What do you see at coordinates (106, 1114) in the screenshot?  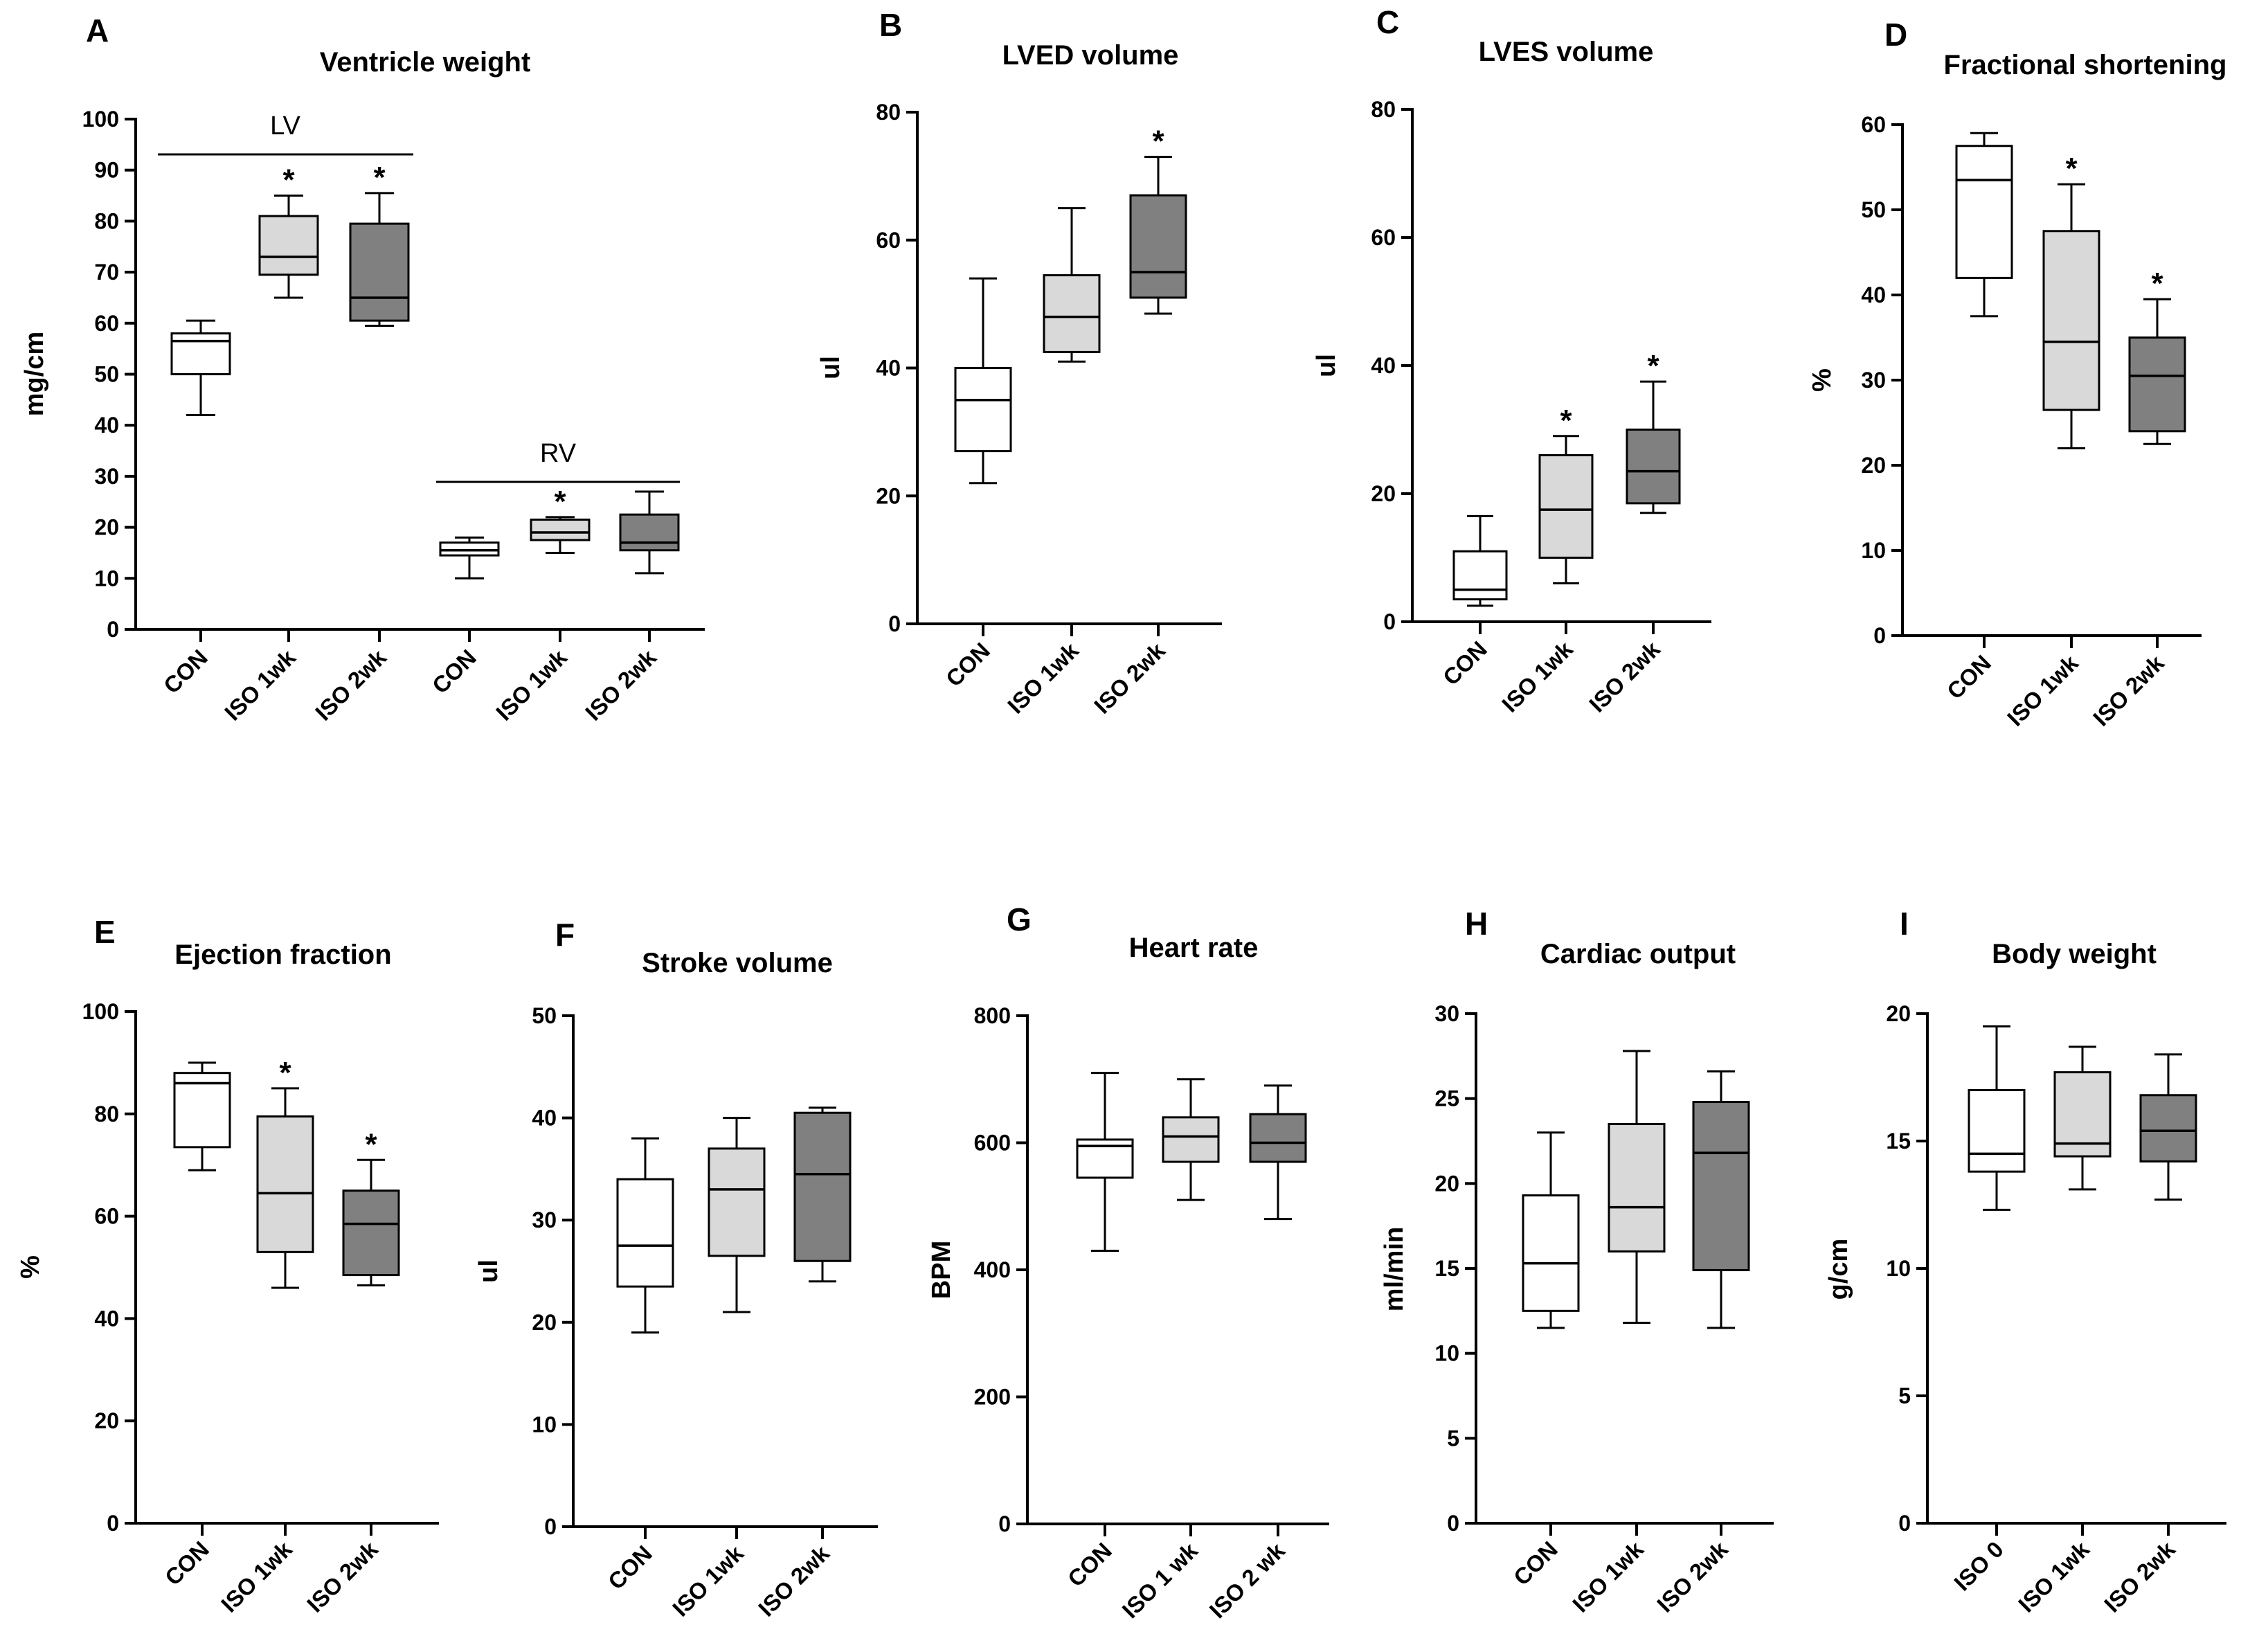 I see `panel-e-y-tick-label: 80` at bounding box center [106, 1114].